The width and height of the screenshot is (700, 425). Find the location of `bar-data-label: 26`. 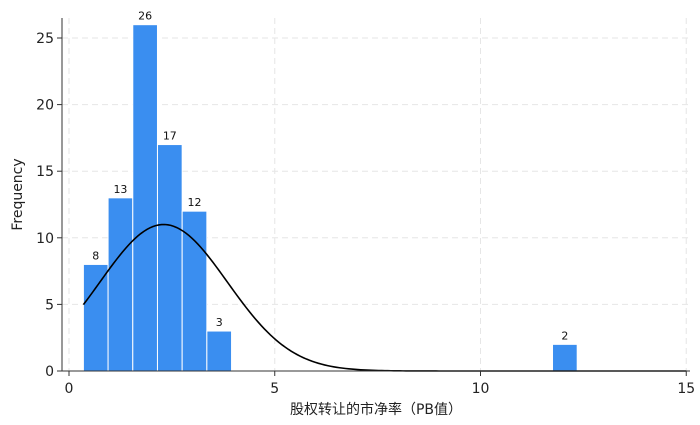

bar-data-label: 26 is located at coordinates (145, 16).